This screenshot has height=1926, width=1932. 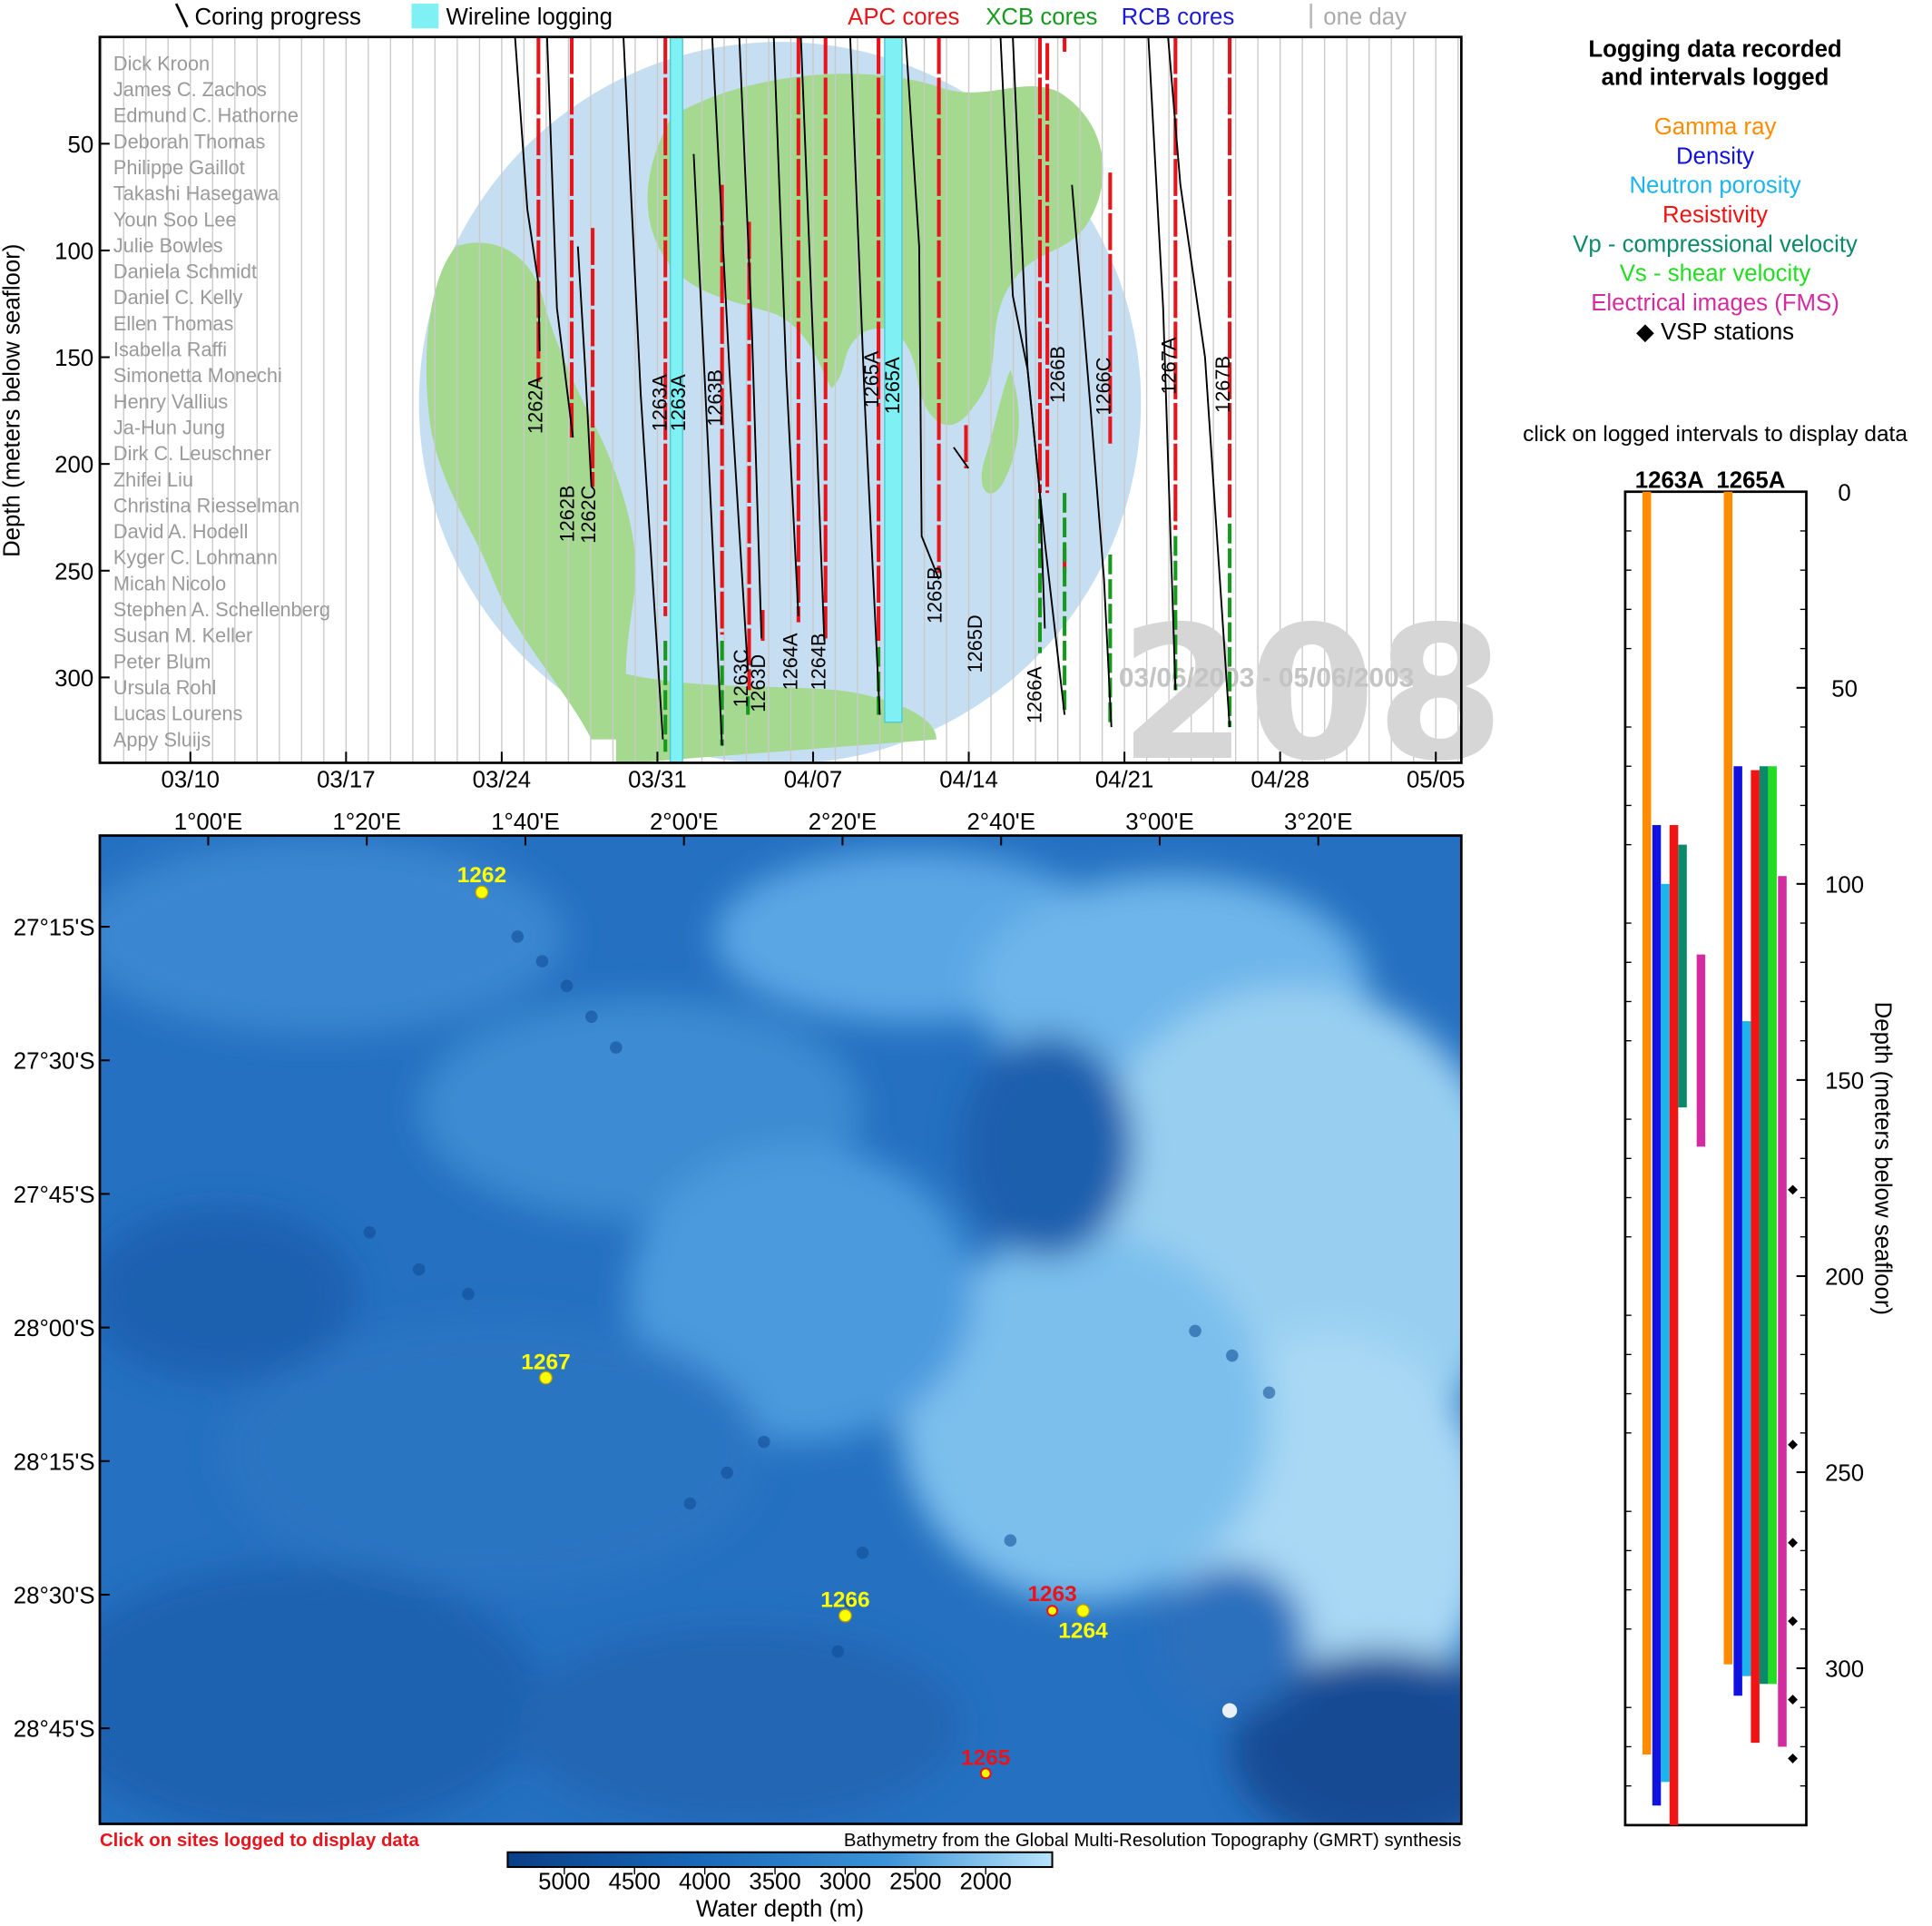 What do you see at coordinates (903, 17) in the screenshot?
I see `legend-apc-cores: APC cores` at bounding box center [903, 17].